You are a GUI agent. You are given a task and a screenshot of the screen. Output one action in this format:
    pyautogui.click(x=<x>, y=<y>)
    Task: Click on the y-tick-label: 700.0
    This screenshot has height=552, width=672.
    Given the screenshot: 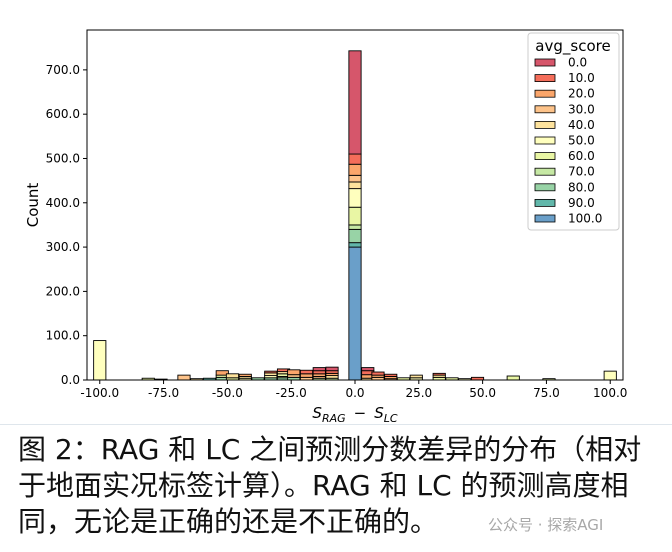 What is the action you would take?
    pyautogui.click(x=63, y=70)
    